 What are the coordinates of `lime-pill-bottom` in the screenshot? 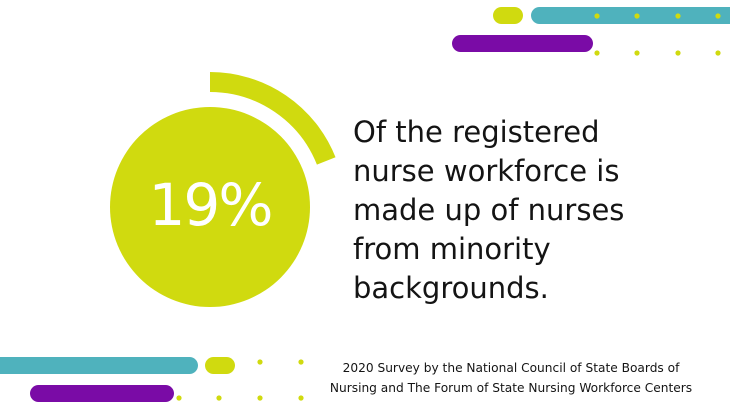 It's located at (220, 365).